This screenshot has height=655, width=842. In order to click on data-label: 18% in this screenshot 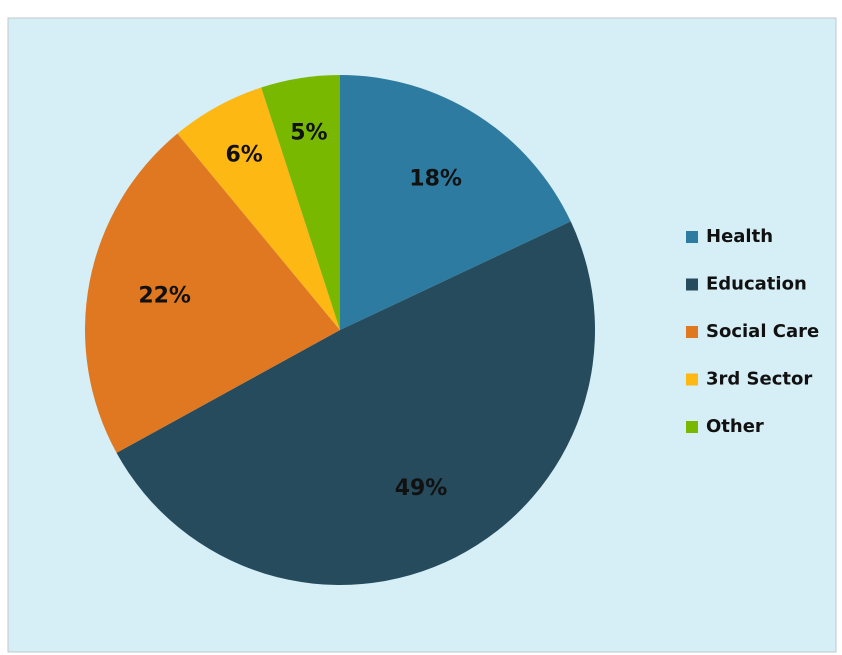, I will do `click(435, 178)`.